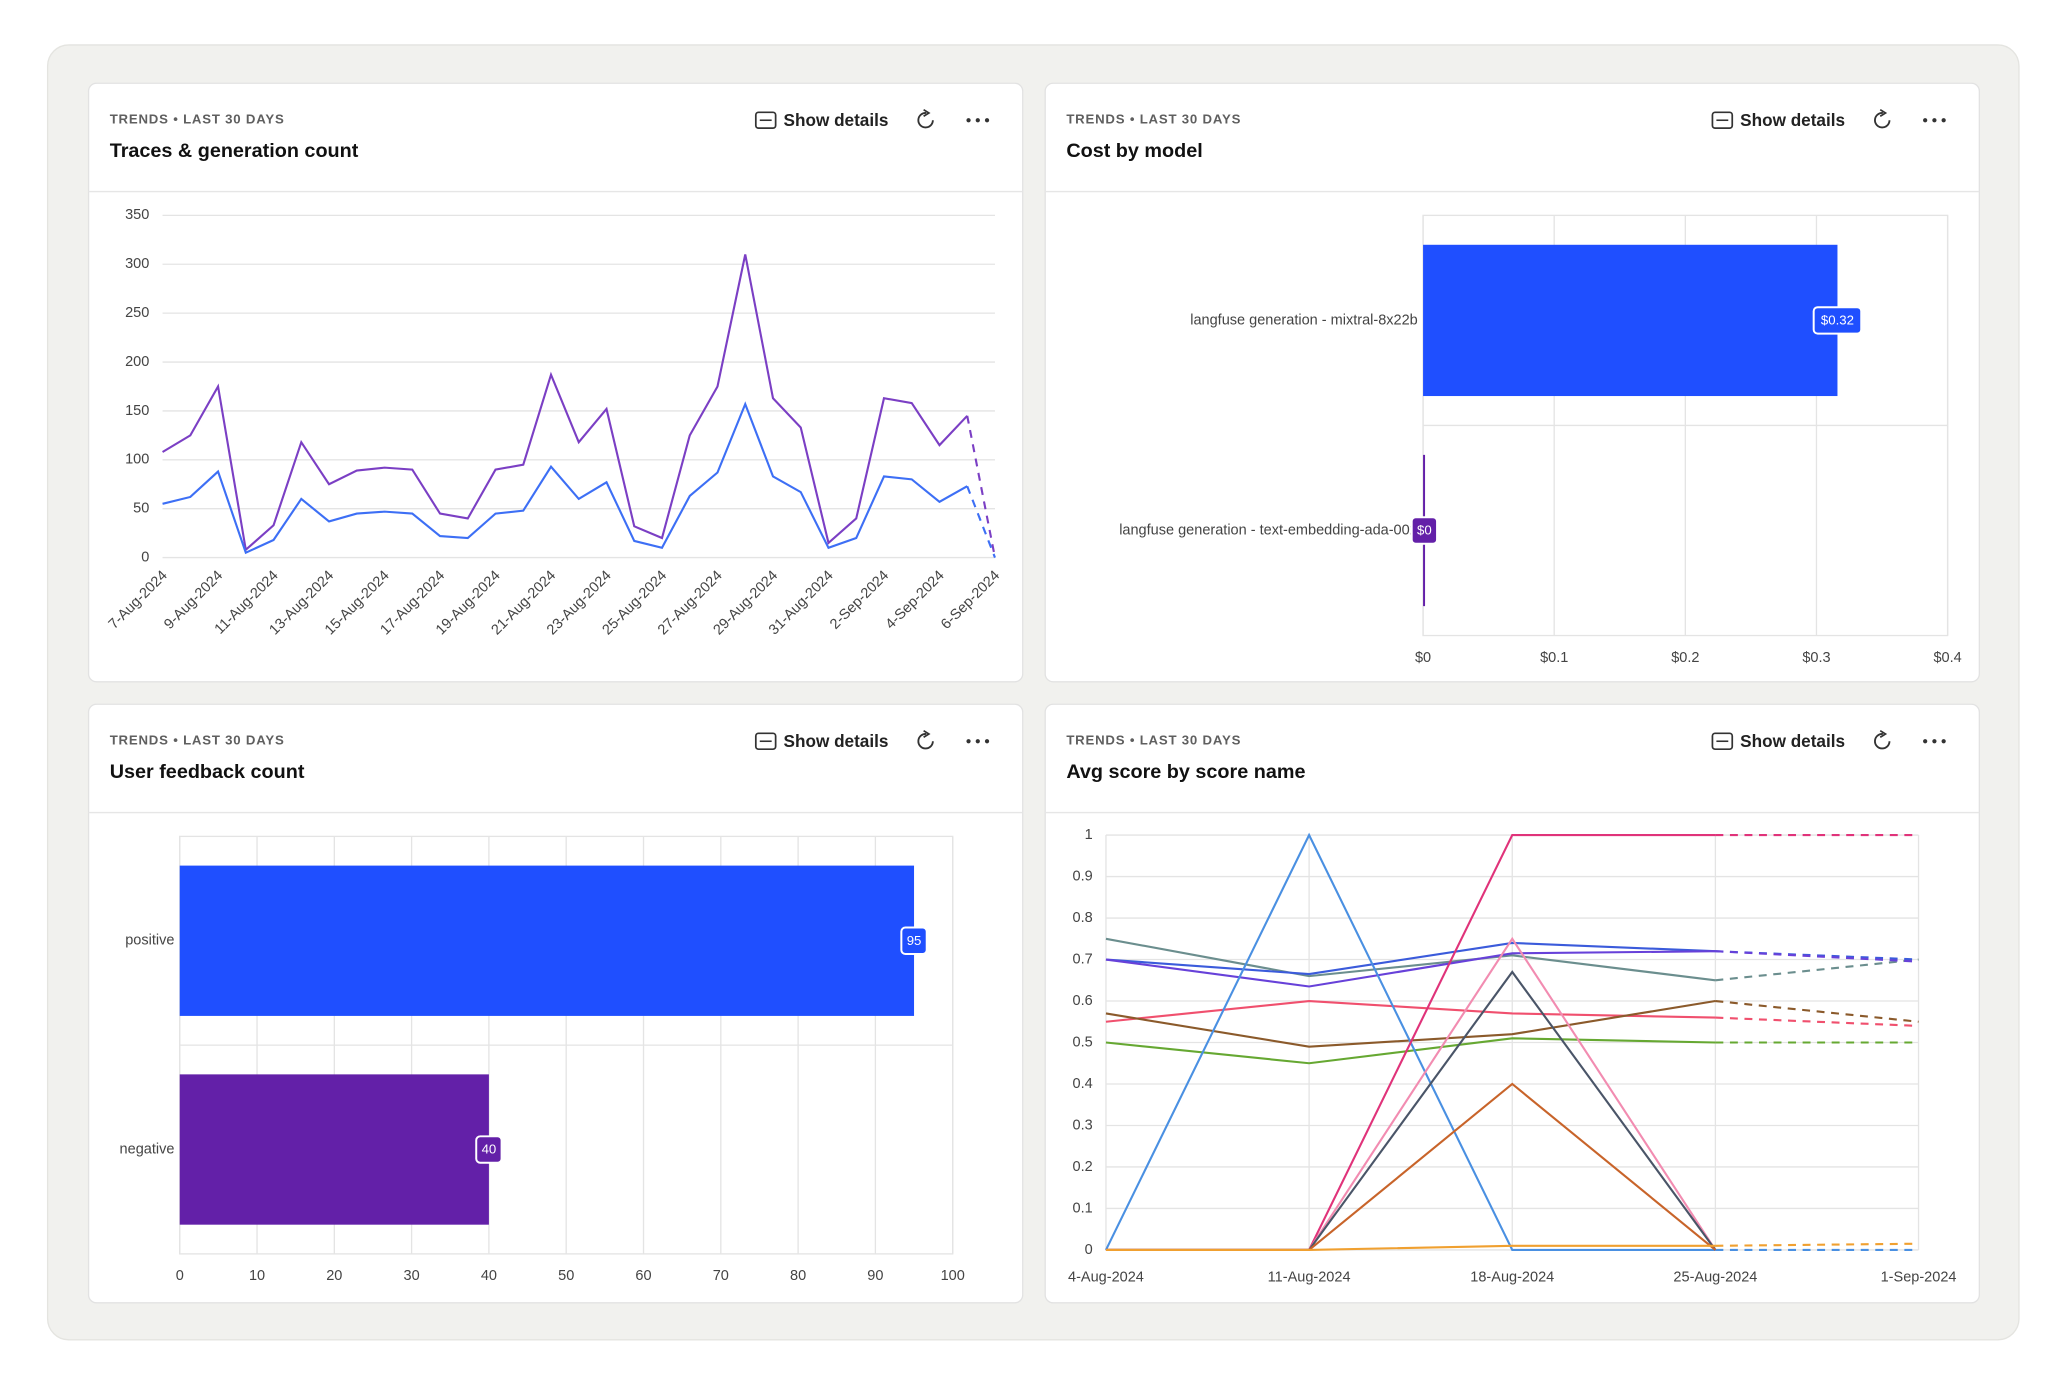  What do you see at coordinates (1083, 1001) in the screenshot?
I see `y-tick-label: 0.6` at bounding box center [1083, 1001].